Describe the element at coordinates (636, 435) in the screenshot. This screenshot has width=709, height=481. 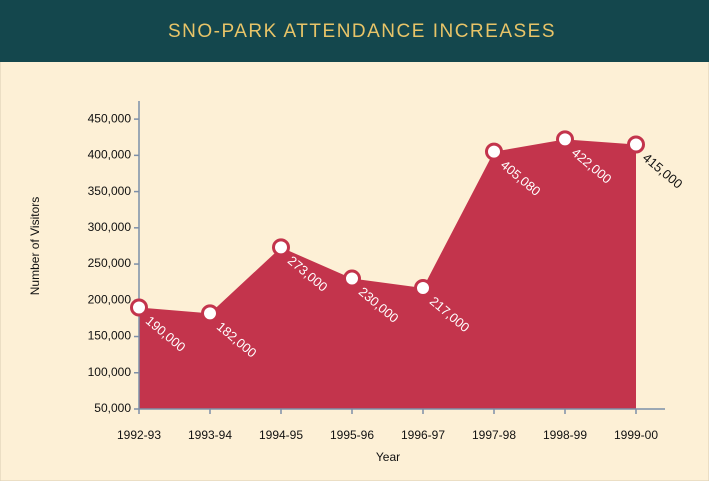
I see `x-tick-label: 1999-00` at that location.